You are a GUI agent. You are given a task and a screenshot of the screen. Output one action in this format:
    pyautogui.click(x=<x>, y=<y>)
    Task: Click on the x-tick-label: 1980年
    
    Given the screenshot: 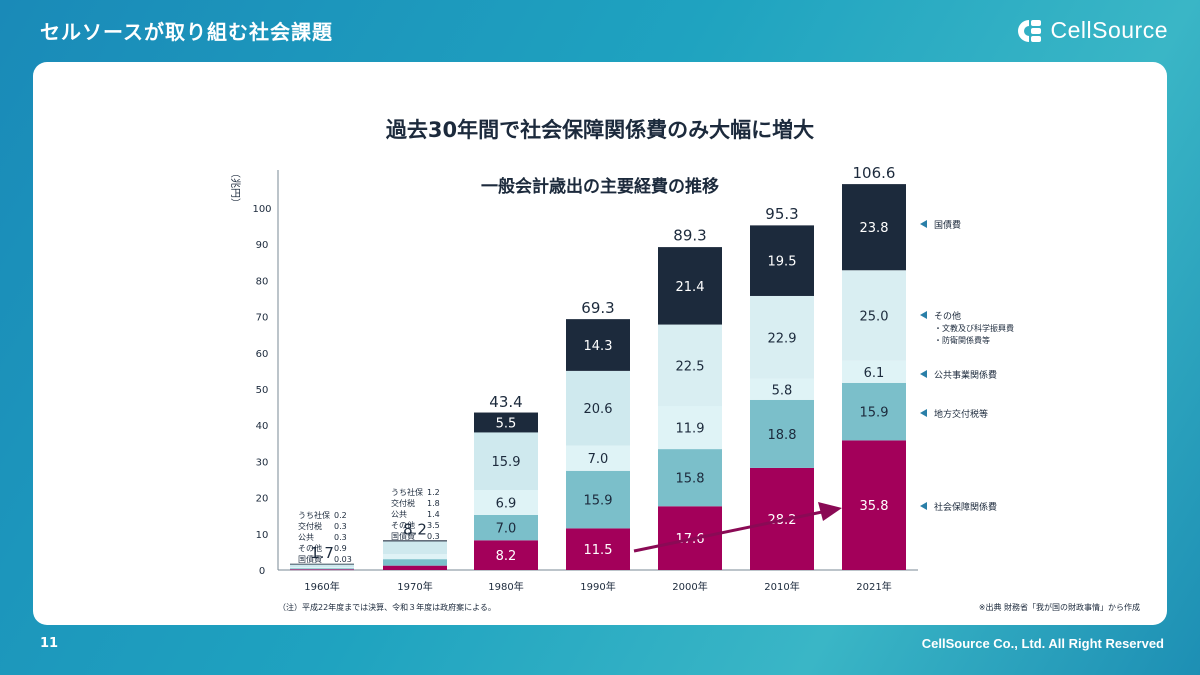 What is the action you would take?
    pyautogui.click(x=505, y=586)
    